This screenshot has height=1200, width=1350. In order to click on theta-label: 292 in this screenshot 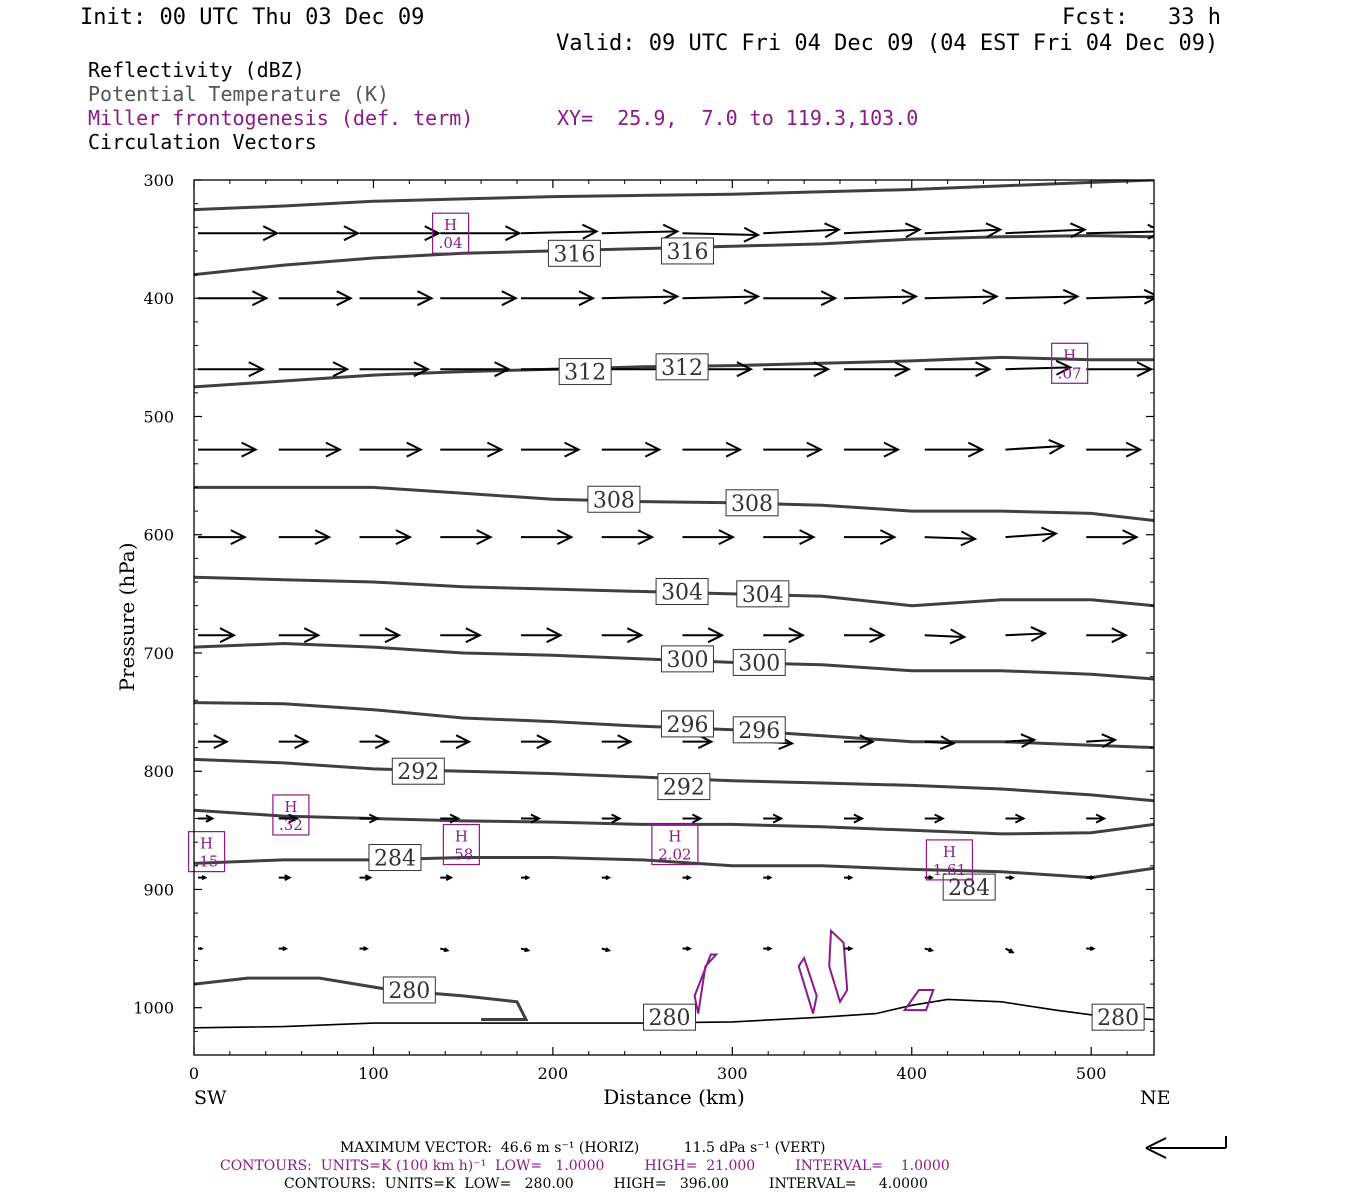, I will do `click(684, 787)`.